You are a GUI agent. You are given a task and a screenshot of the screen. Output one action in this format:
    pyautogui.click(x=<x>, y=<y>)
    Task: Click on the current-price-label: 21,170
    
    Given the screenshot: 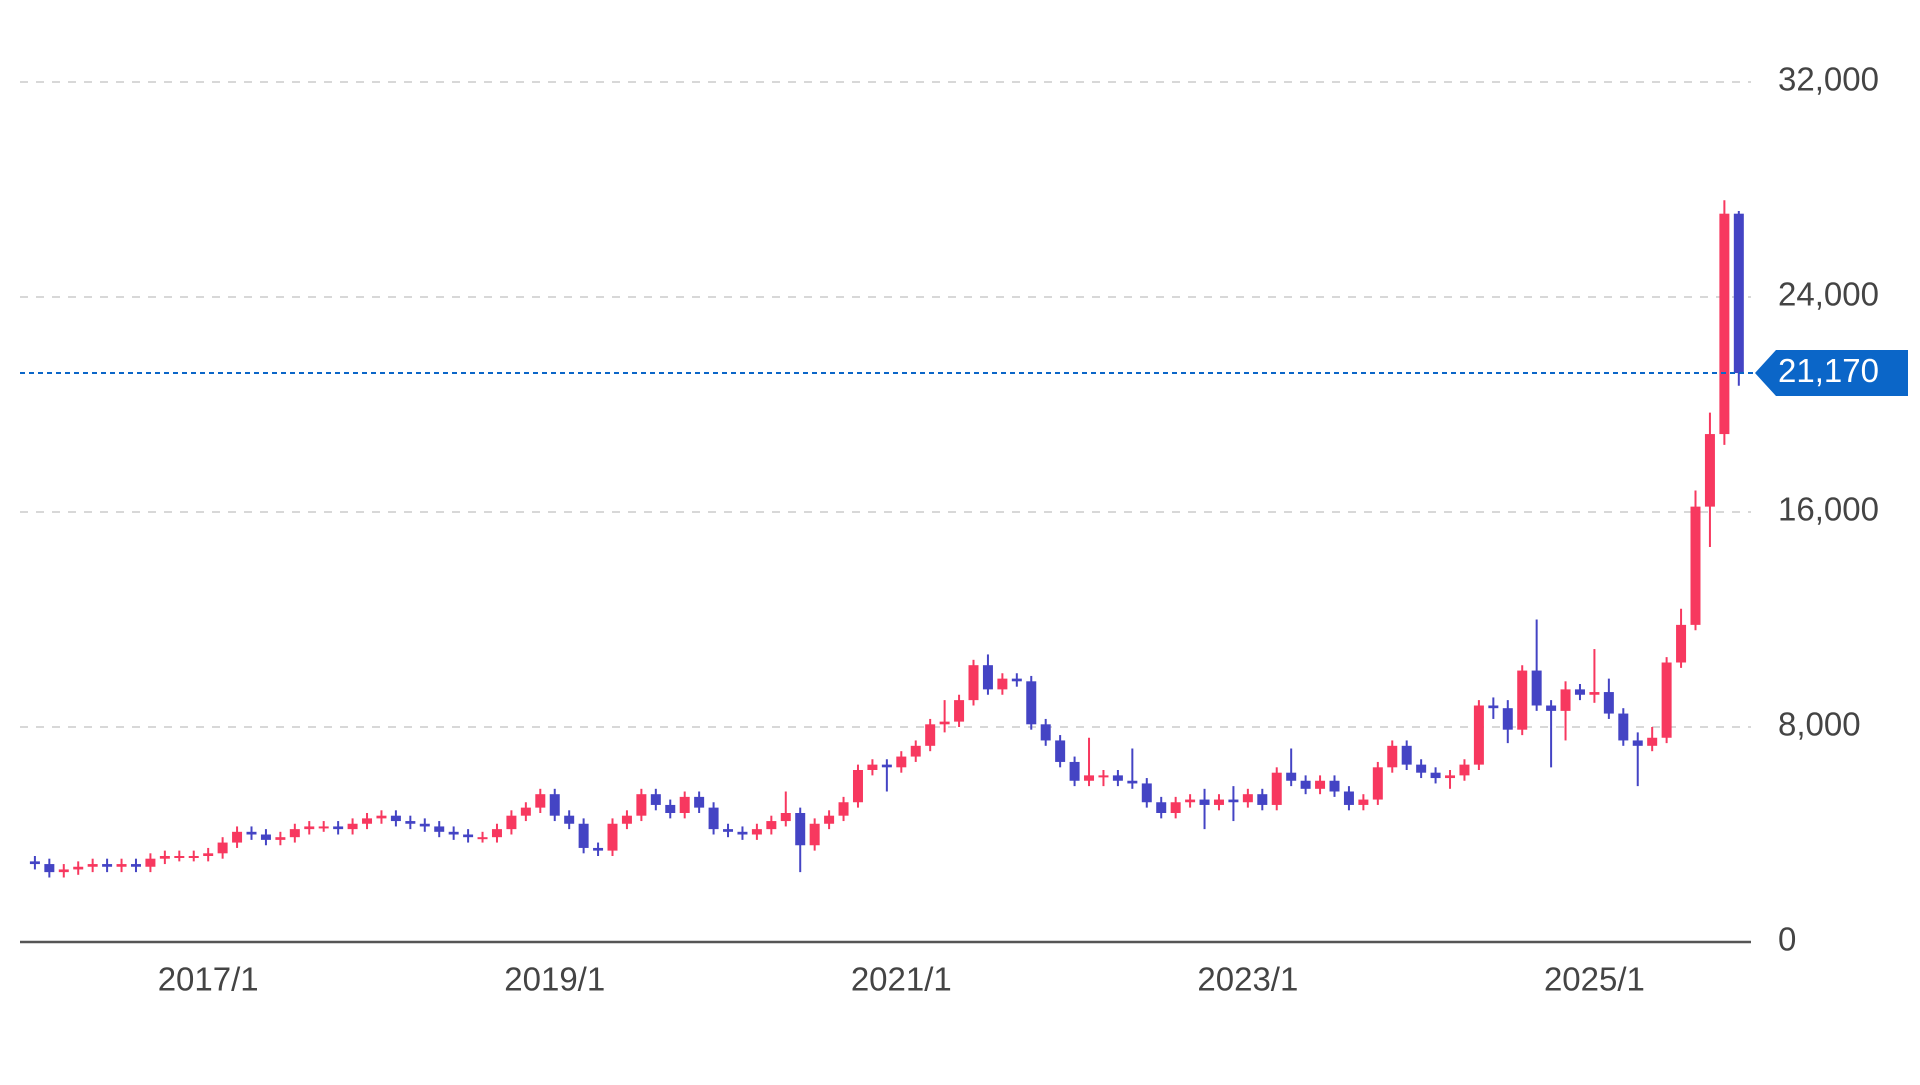 What is the action you would take?
    pyautogui.click(x=1828, y=370)
    